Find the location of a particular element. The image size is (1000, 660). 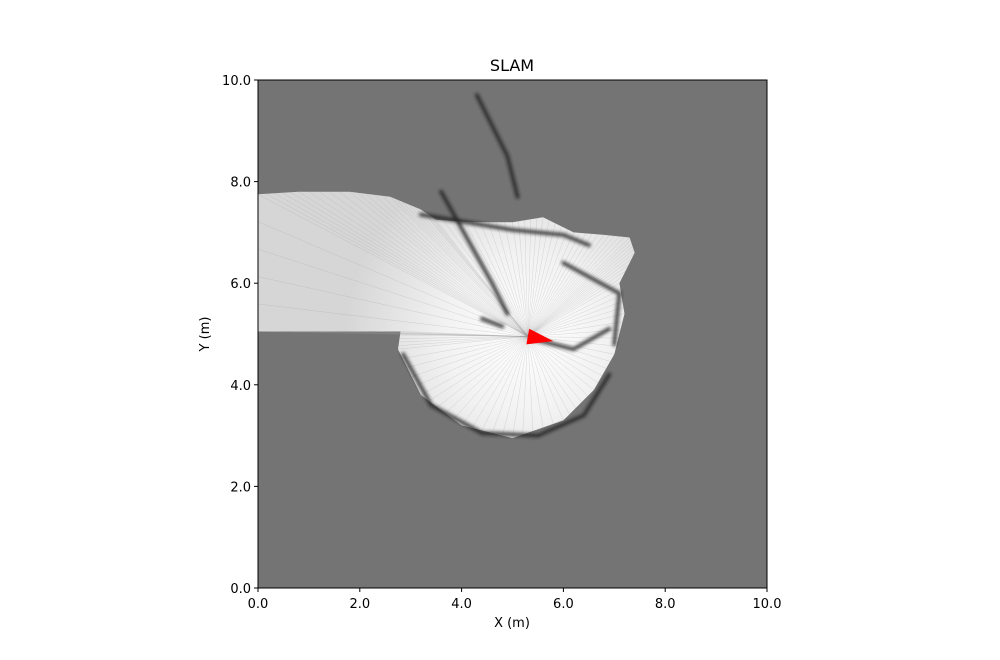

x-tick-label: 0.0 is located at coordinates (258, 604).